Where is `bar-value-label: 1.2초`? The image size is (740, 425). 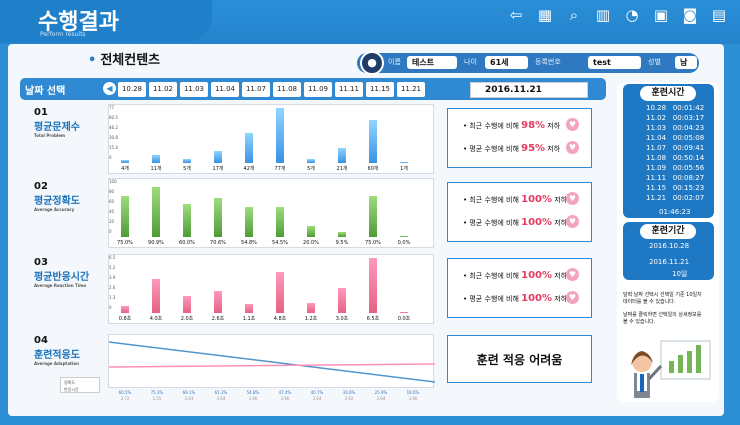 bar-value-label: 1.2초 is located at coordinates (311, 319).